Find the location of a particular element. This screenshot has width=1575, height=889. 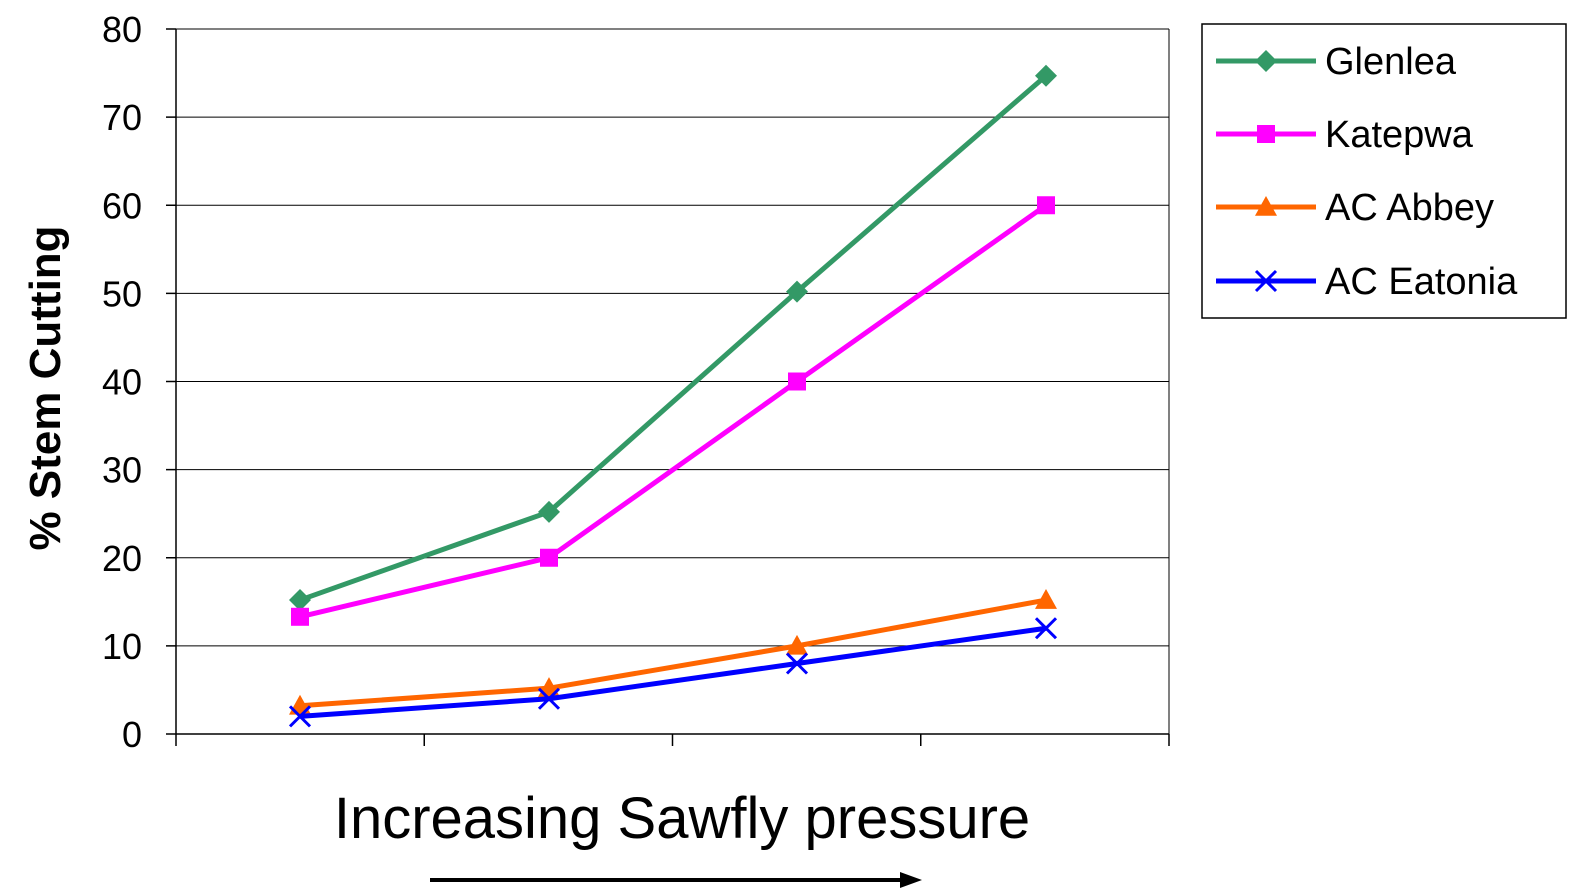

y-tick-label: 30 is located at coordinates (122, 470).